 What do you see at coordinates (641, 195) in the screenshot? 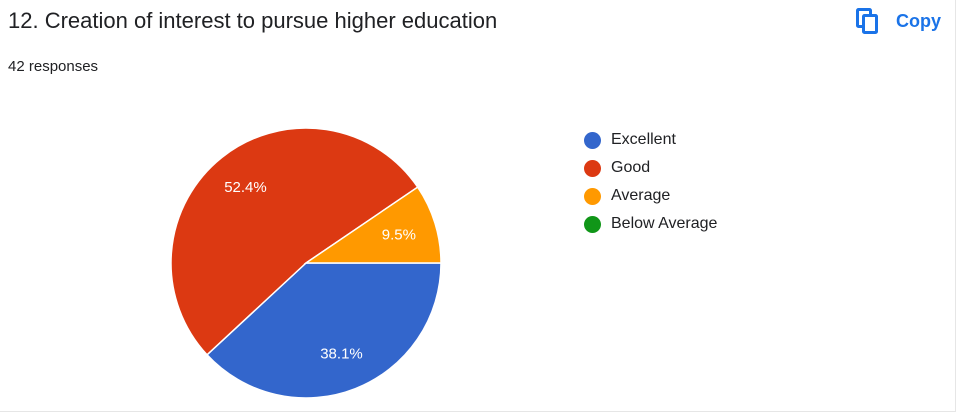
I see `legend-label: Average` at bounding box center [641, 195].